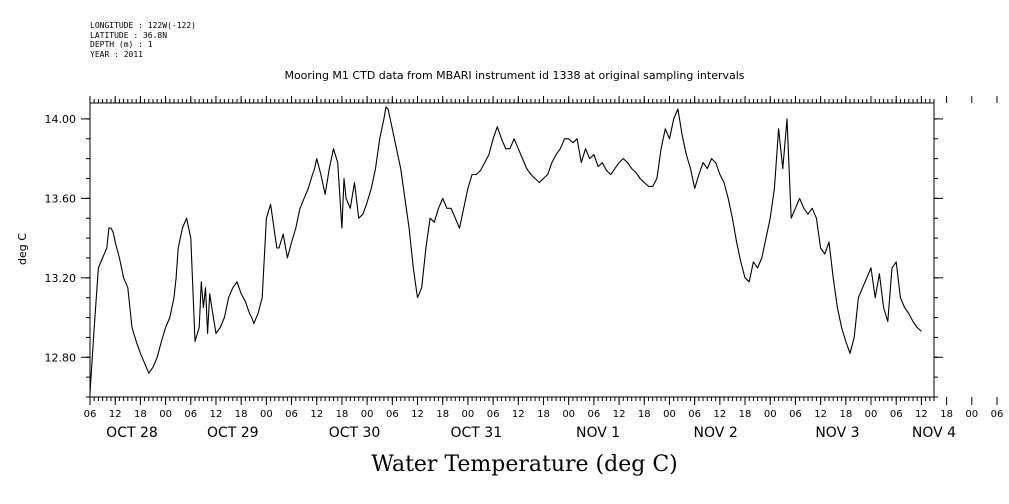 This screenshot has height=504, width=1009. I want to click on meta-year: YEAR : 2011, so click(116, 54).